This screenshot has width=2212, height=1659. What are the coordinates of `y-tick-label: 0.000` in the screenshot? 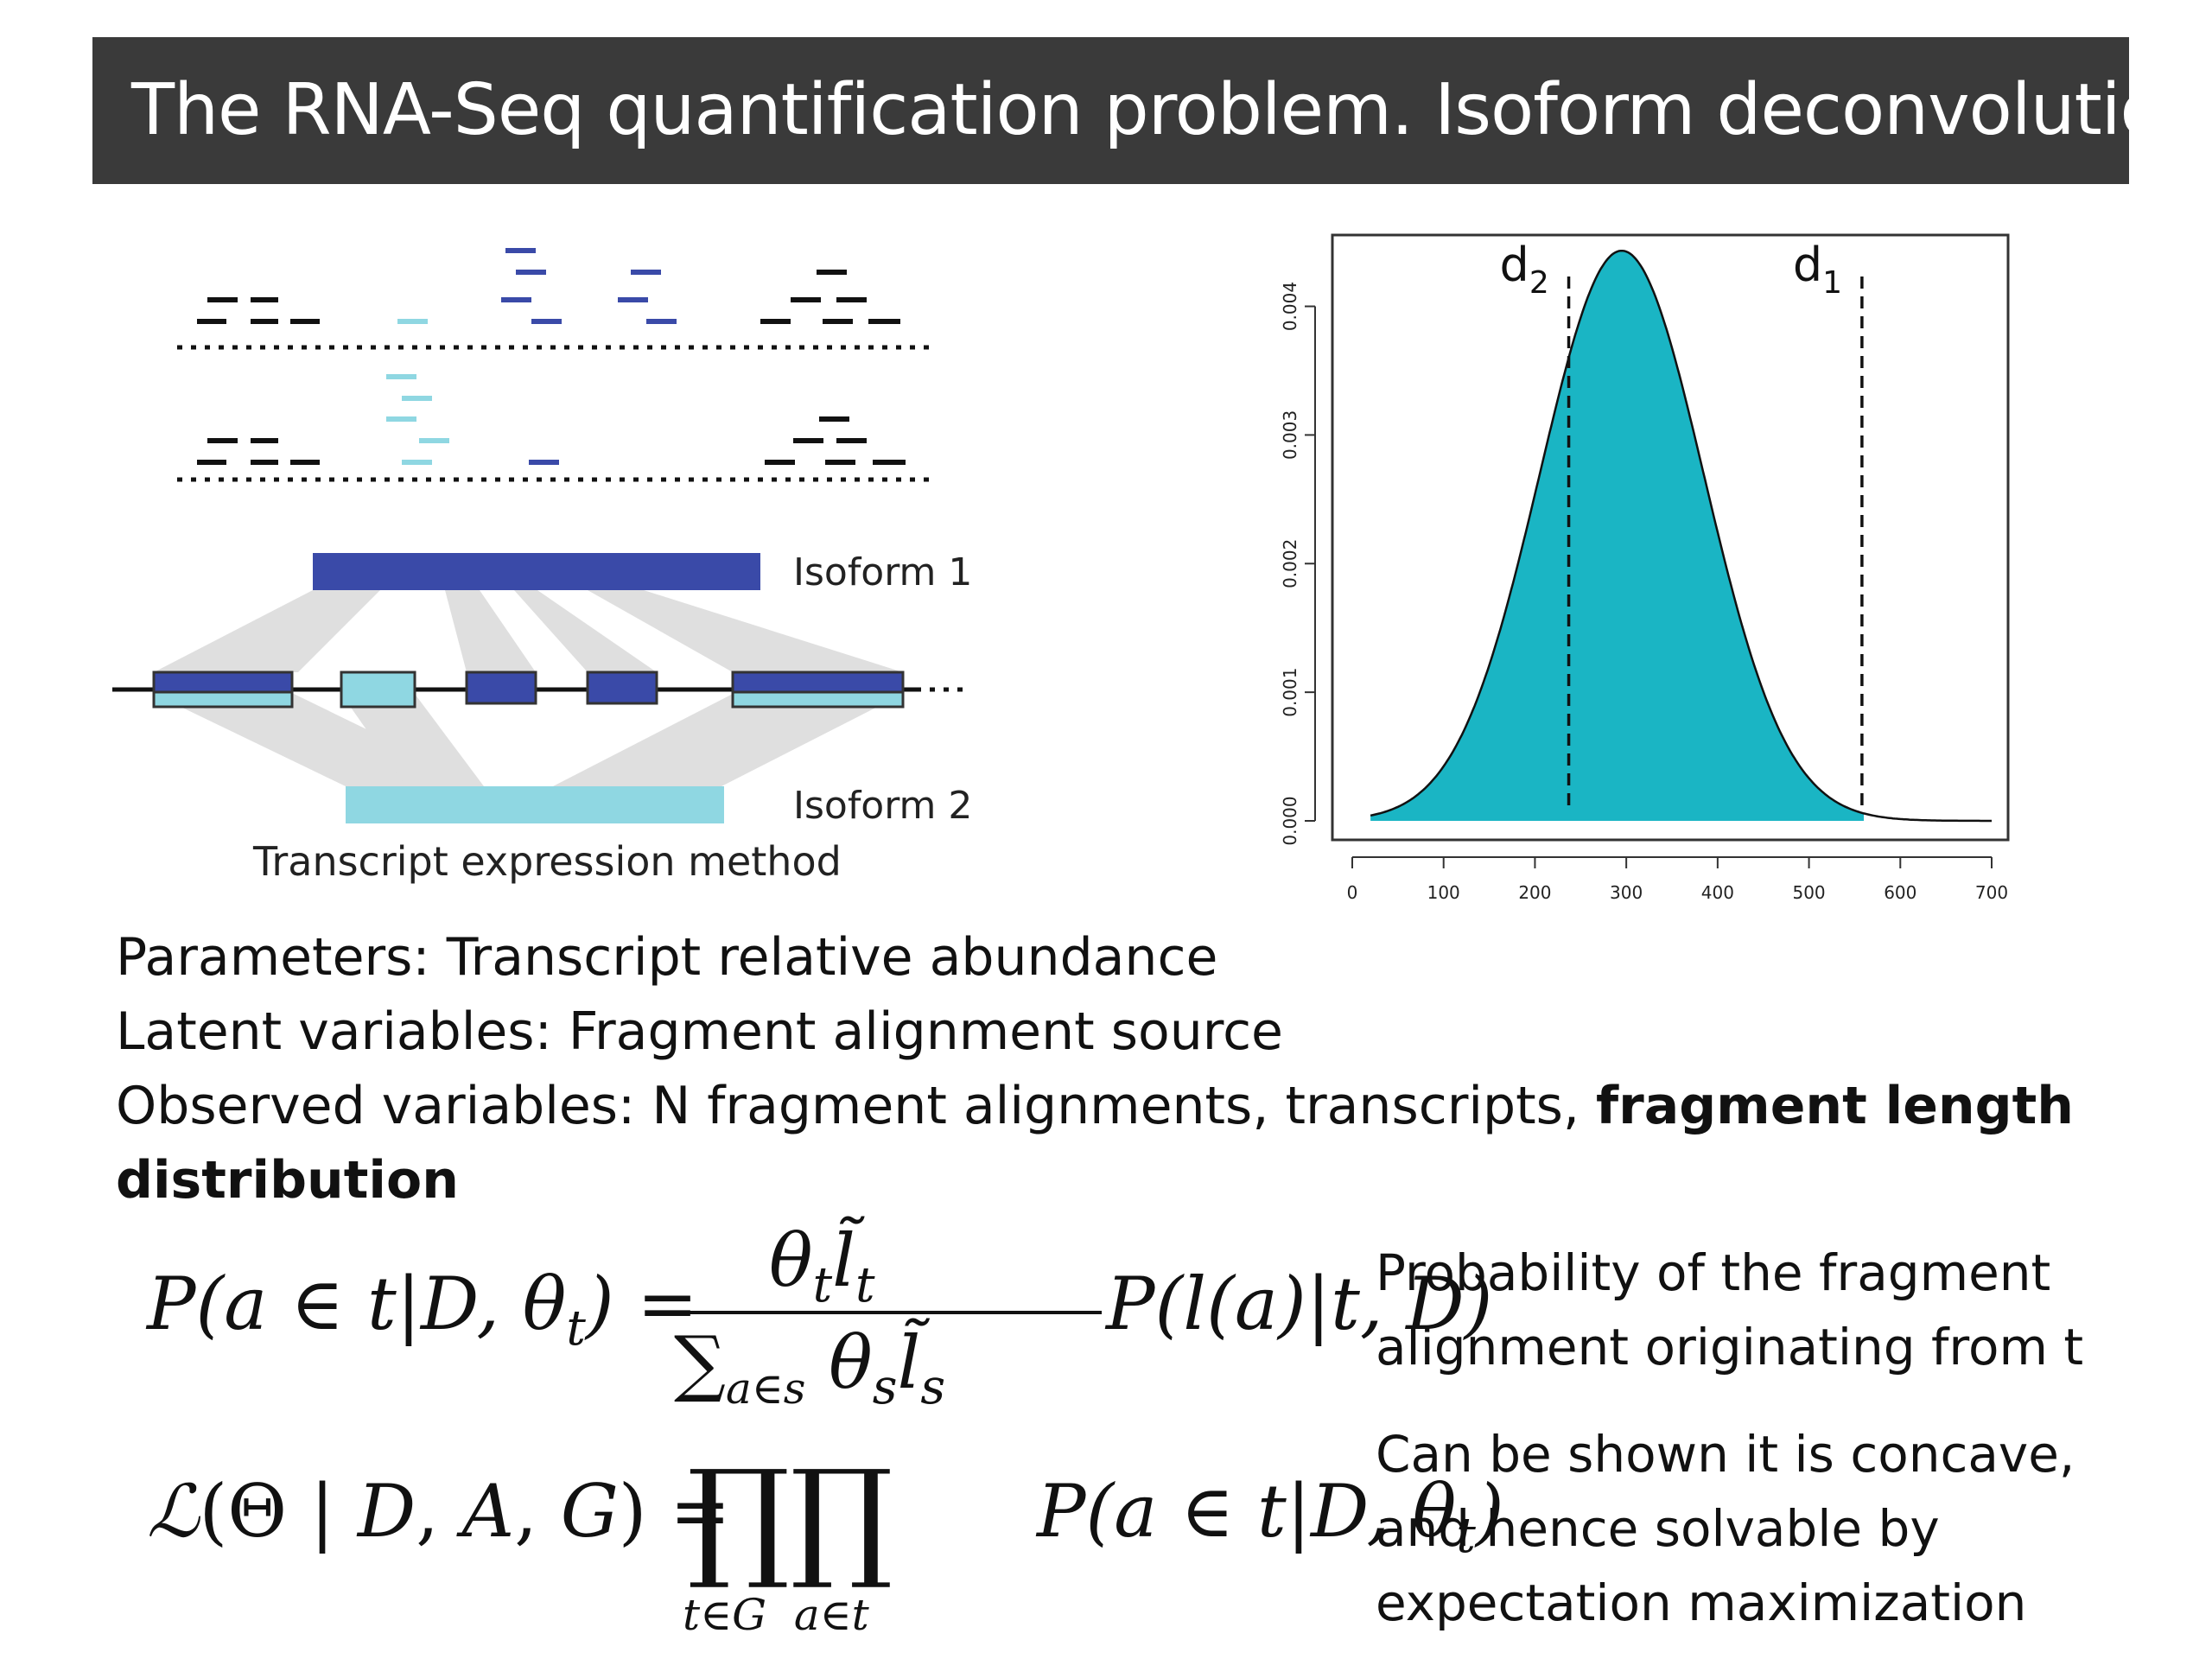 It's located at (1290, 820).